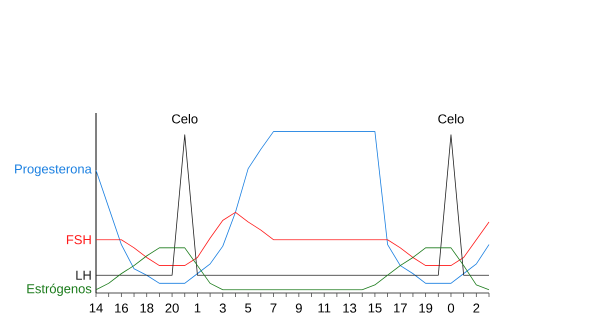 This screenshot has height=324, width=610. What do you see at coordinates (96, 308) in the screenshot?
I see `x-tick-label: 14` at bounding box center [96, 308].